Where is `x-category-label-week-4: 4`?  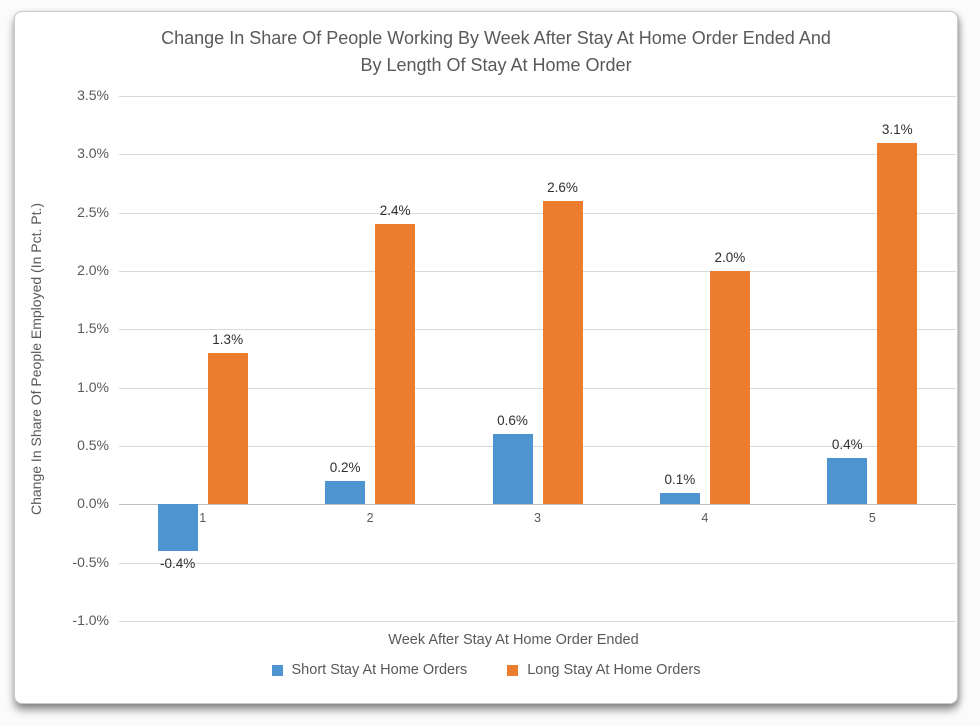 x-category-label-week-4: 4 is located at coordinates (705, 518).